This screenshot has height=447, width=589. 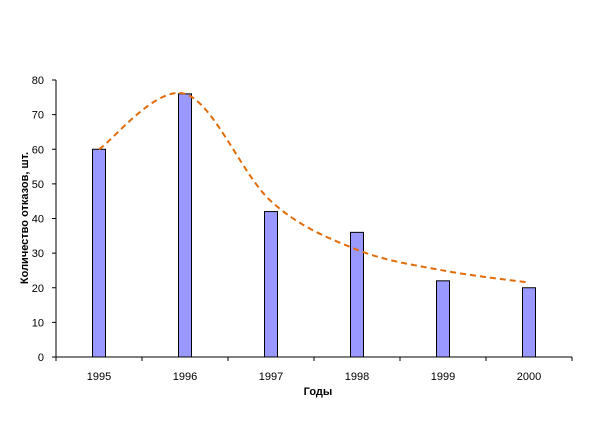 What do you see at coordinates (38, 185) in the screenshot?
I see `y-tick-label: 50` at bounding box center [38, 185].